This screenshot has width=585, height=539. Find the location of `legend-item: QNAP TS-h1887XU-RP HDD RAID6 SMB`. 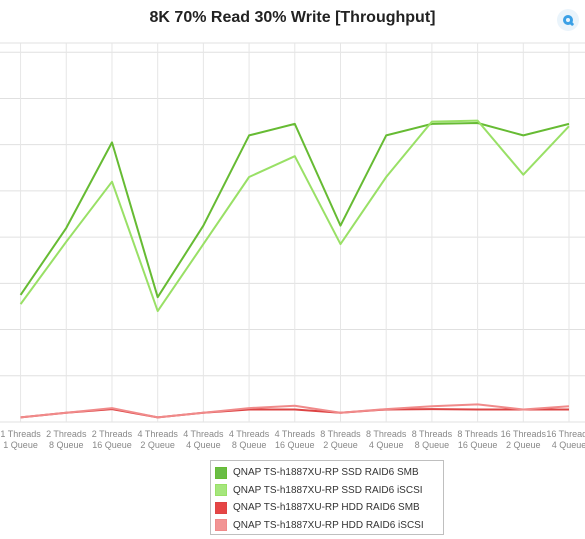

legend-item: QNAP TS-h1887XU-RP HDD RAID6 SMB is located at coordinates (329, 508).